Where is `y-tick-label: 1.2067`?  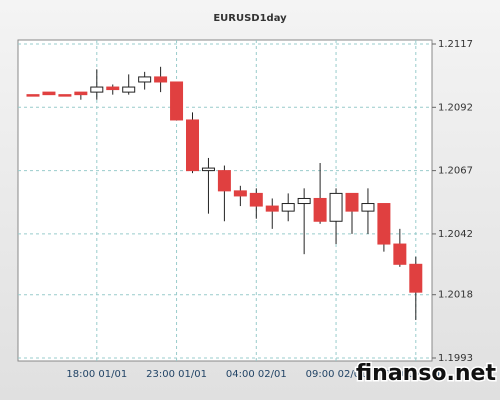
y-tick-label: 1.2067 is located at coordinates (455, 171).